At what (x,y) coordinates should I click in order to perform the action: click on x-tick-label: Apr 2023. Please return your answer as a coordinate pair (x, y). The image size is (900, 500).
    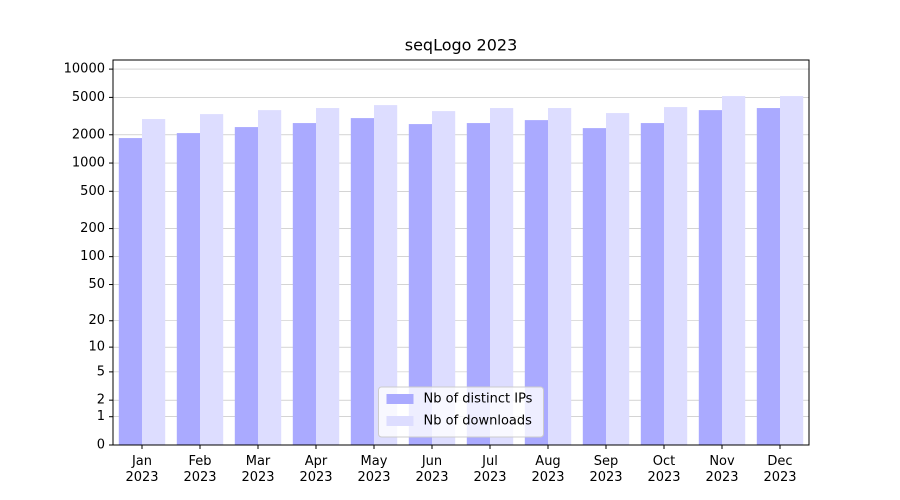
    Looking at the image, I should click on (315, 469).